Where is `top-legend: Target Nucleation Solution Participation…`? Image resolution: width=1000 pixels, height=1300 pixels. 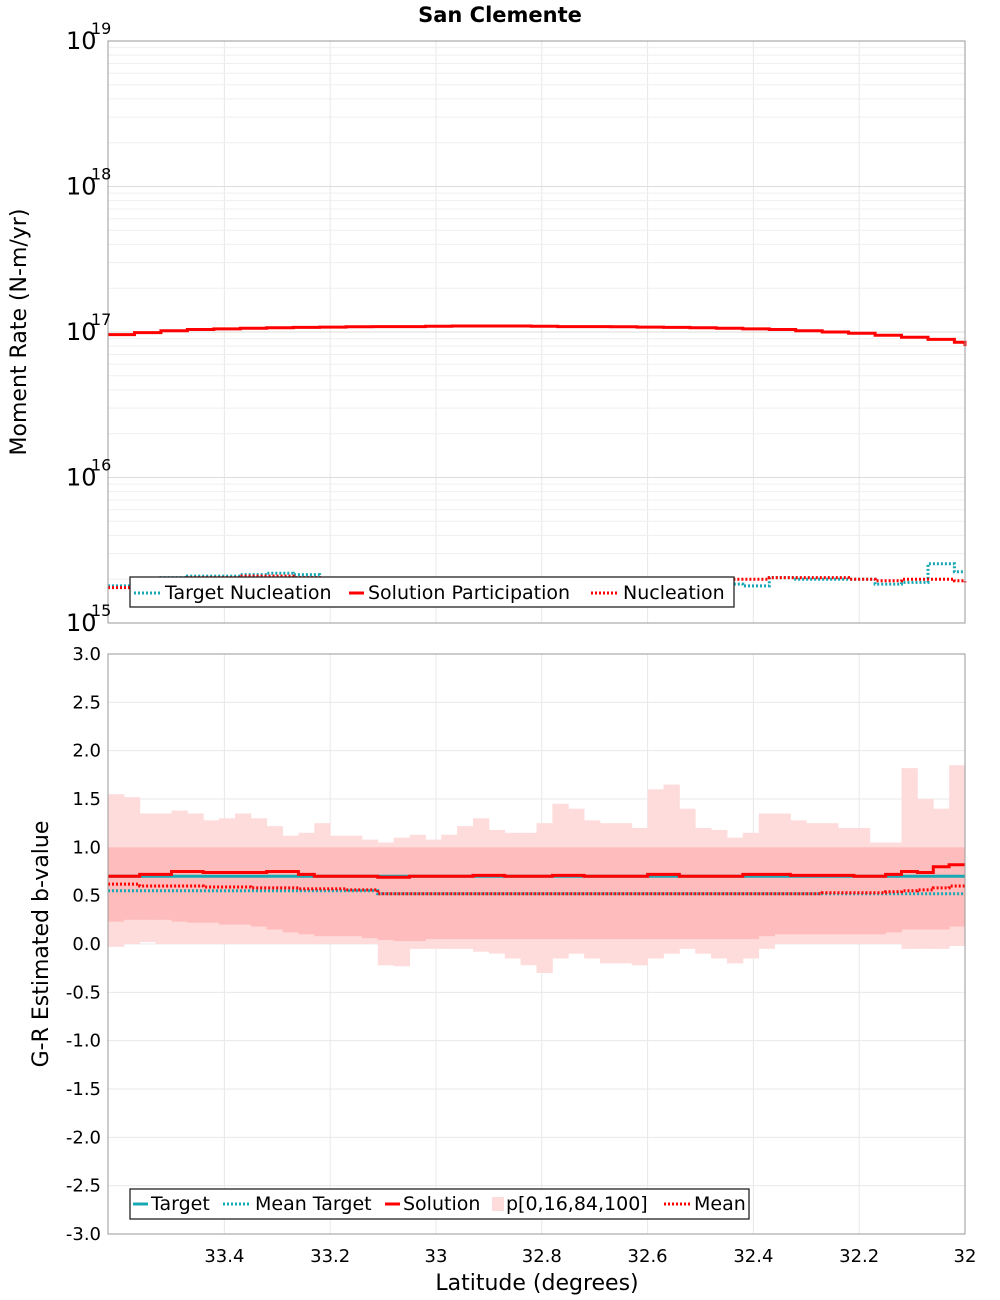 top-legend: Target Nucleation Solution Participation… is located at coordinates (432, 592).